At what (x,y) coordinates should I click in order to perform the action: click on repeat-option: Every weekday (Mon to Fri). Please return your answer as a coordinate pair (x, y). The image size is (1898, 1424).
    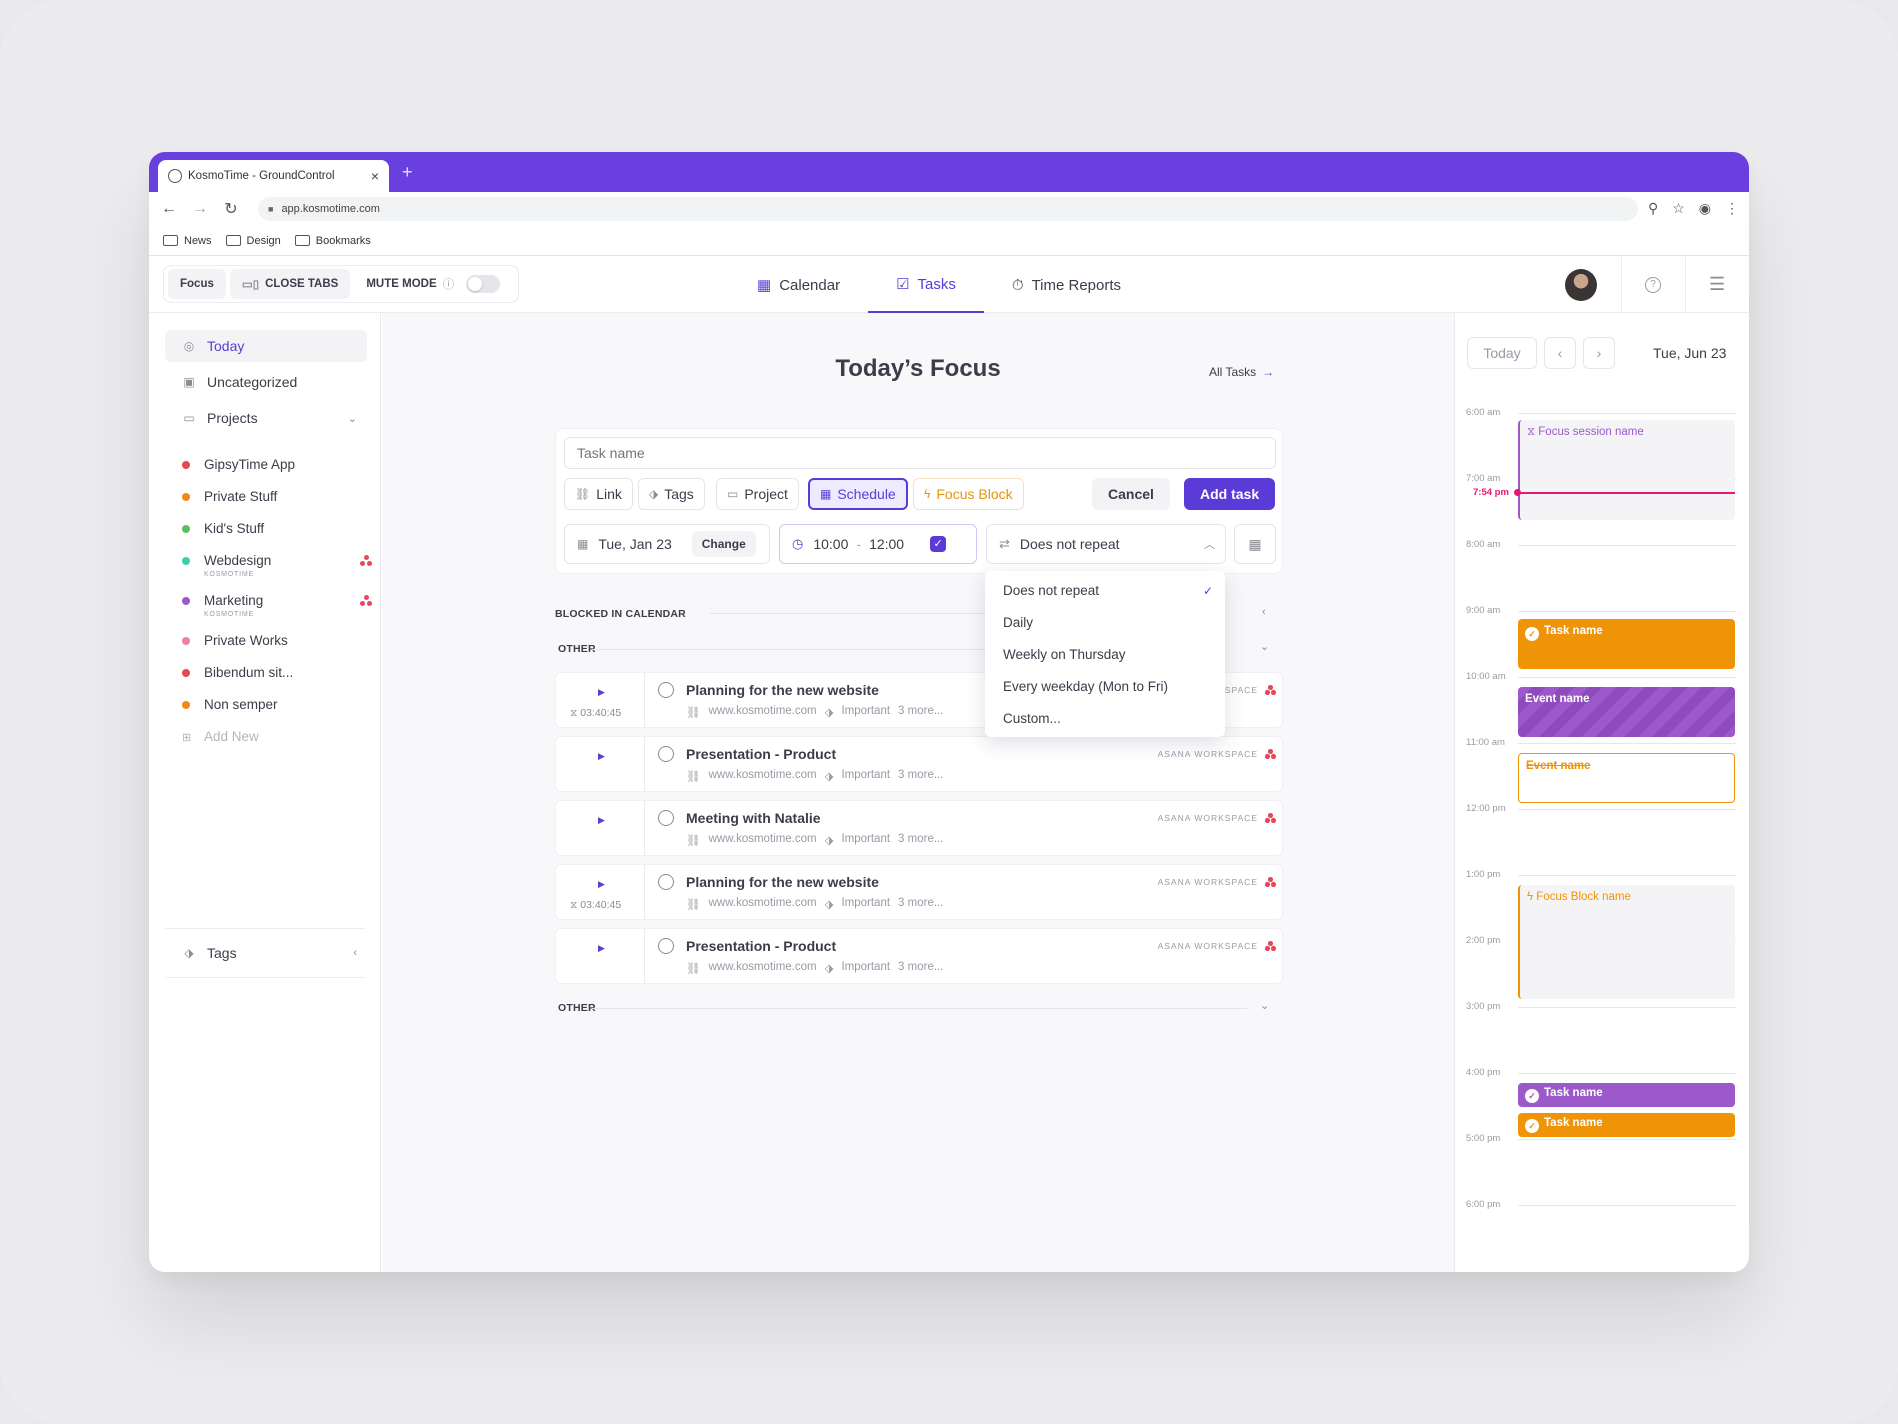
    Looking at the image, I should click on (1105, 687).